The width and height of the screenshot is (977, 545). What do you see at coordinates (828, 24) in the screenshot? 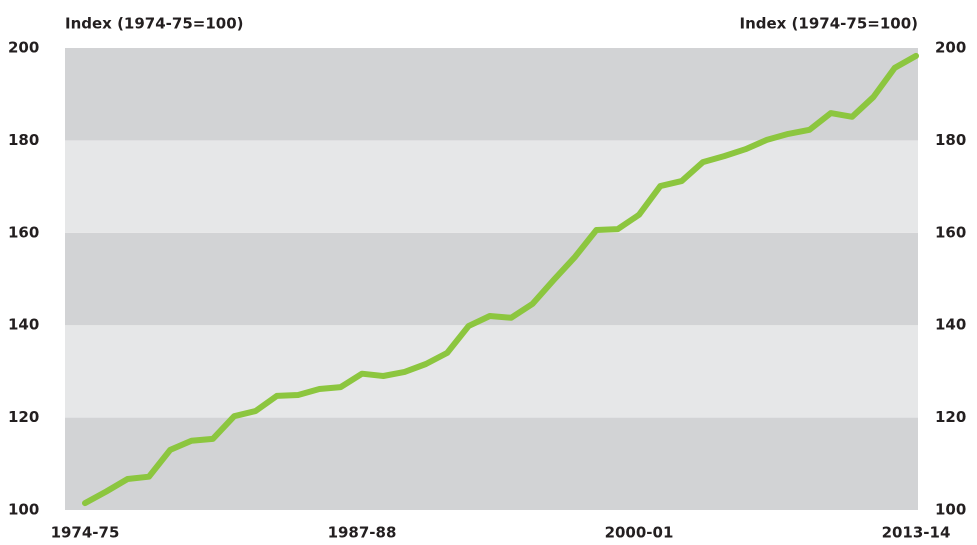
I see `y2-axis-label: Index (1974-75=100)` at bounding box center [828, 24].